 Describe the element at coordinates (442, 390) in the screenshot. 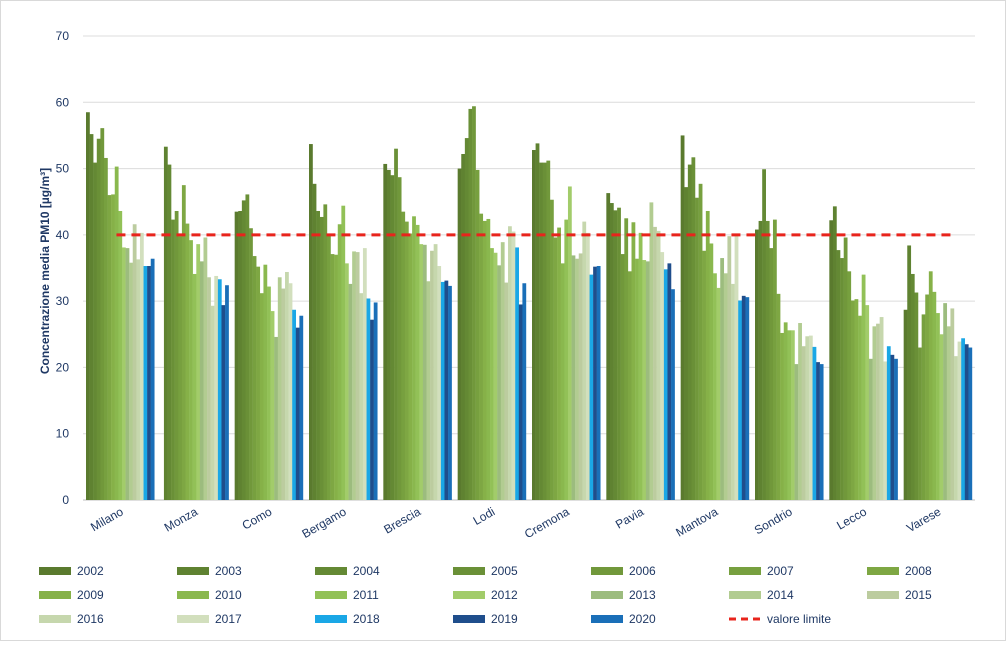

I see `bar-brescia-2018` at that location.